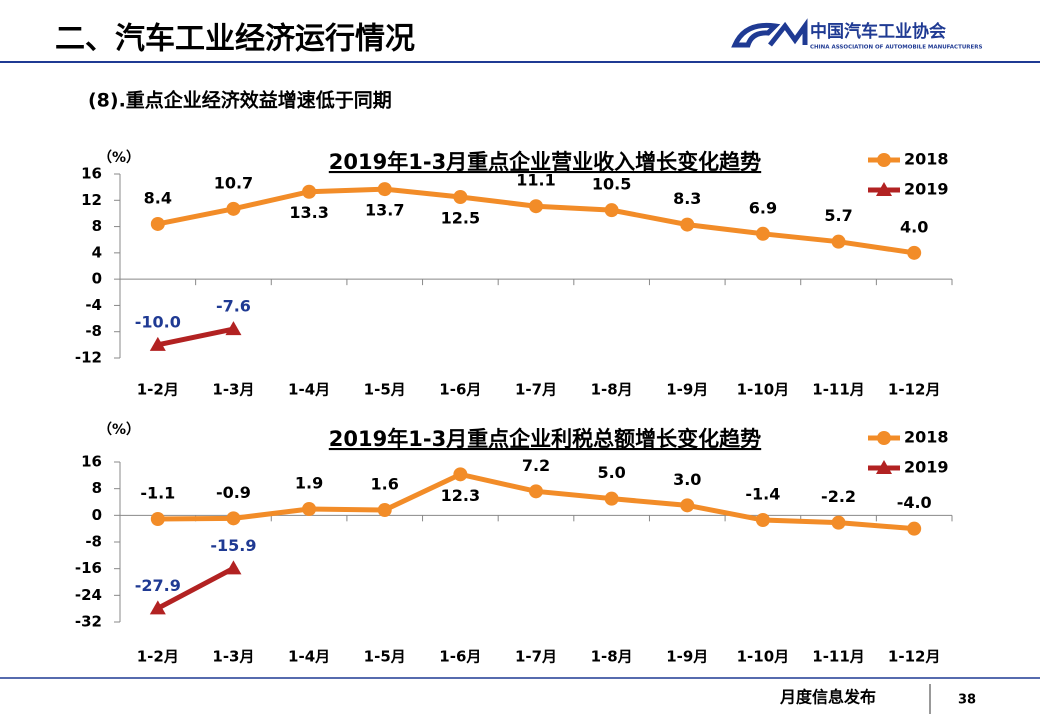 Image resolution: width=1040 pixels, height=720 pixels. I want to click on page-number: 38, so click(967, 700).